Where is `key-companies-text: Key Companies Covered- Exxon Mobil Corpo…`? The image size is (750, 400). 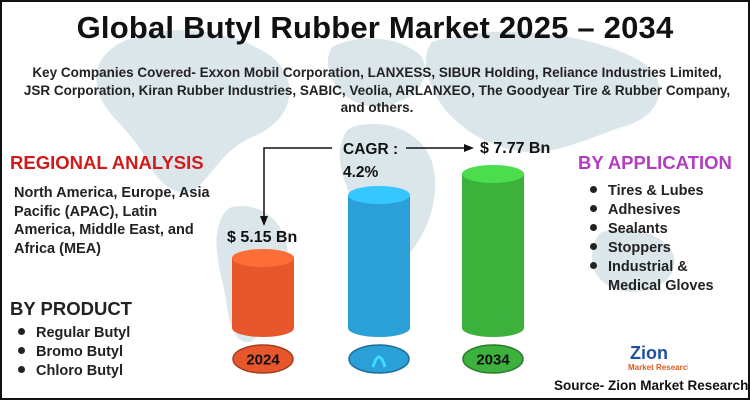
key-companies-text: Key Companies Covered- Exxon Mobil Corpo… is located at coordinates (377, 90).